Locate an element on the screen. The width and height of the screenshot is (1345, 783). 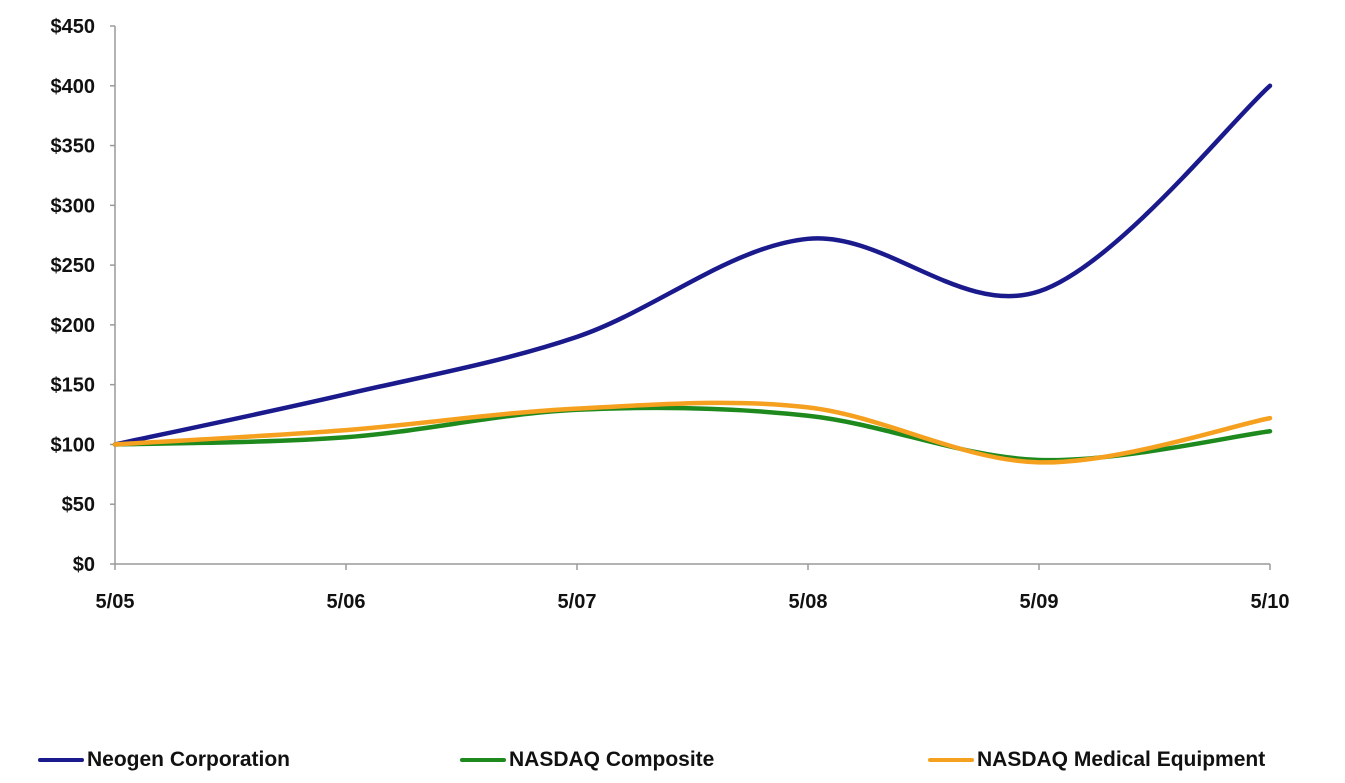
series-line-nasdaq-medical is located at coordinates (692, 432).